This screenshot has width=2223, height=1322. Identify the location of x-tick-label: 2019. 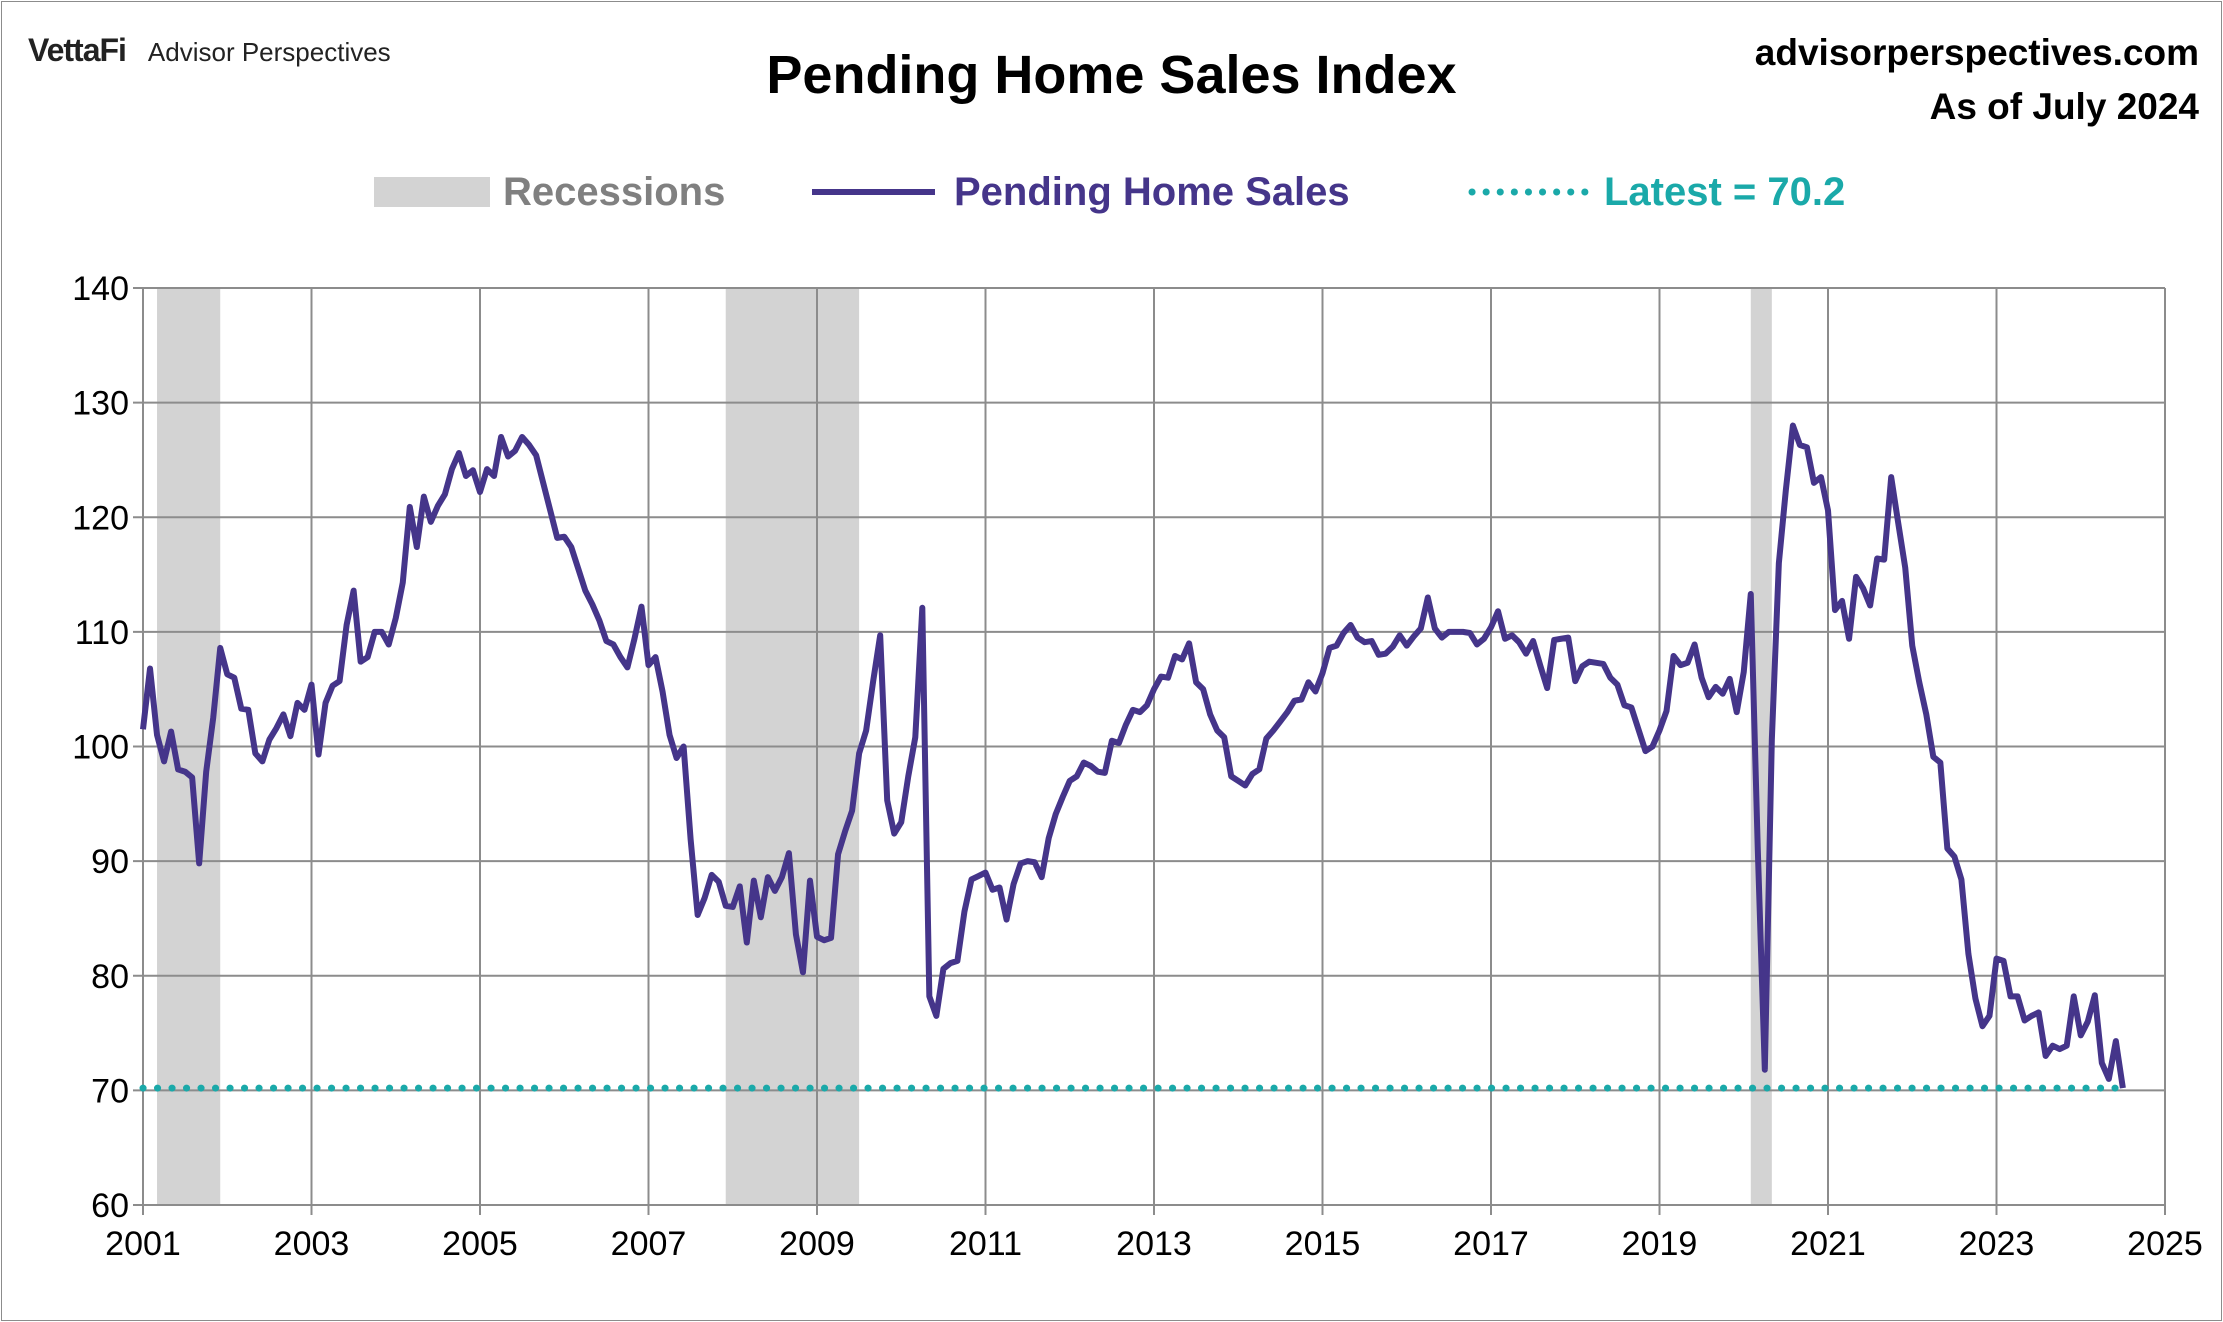
(1660, 1244).